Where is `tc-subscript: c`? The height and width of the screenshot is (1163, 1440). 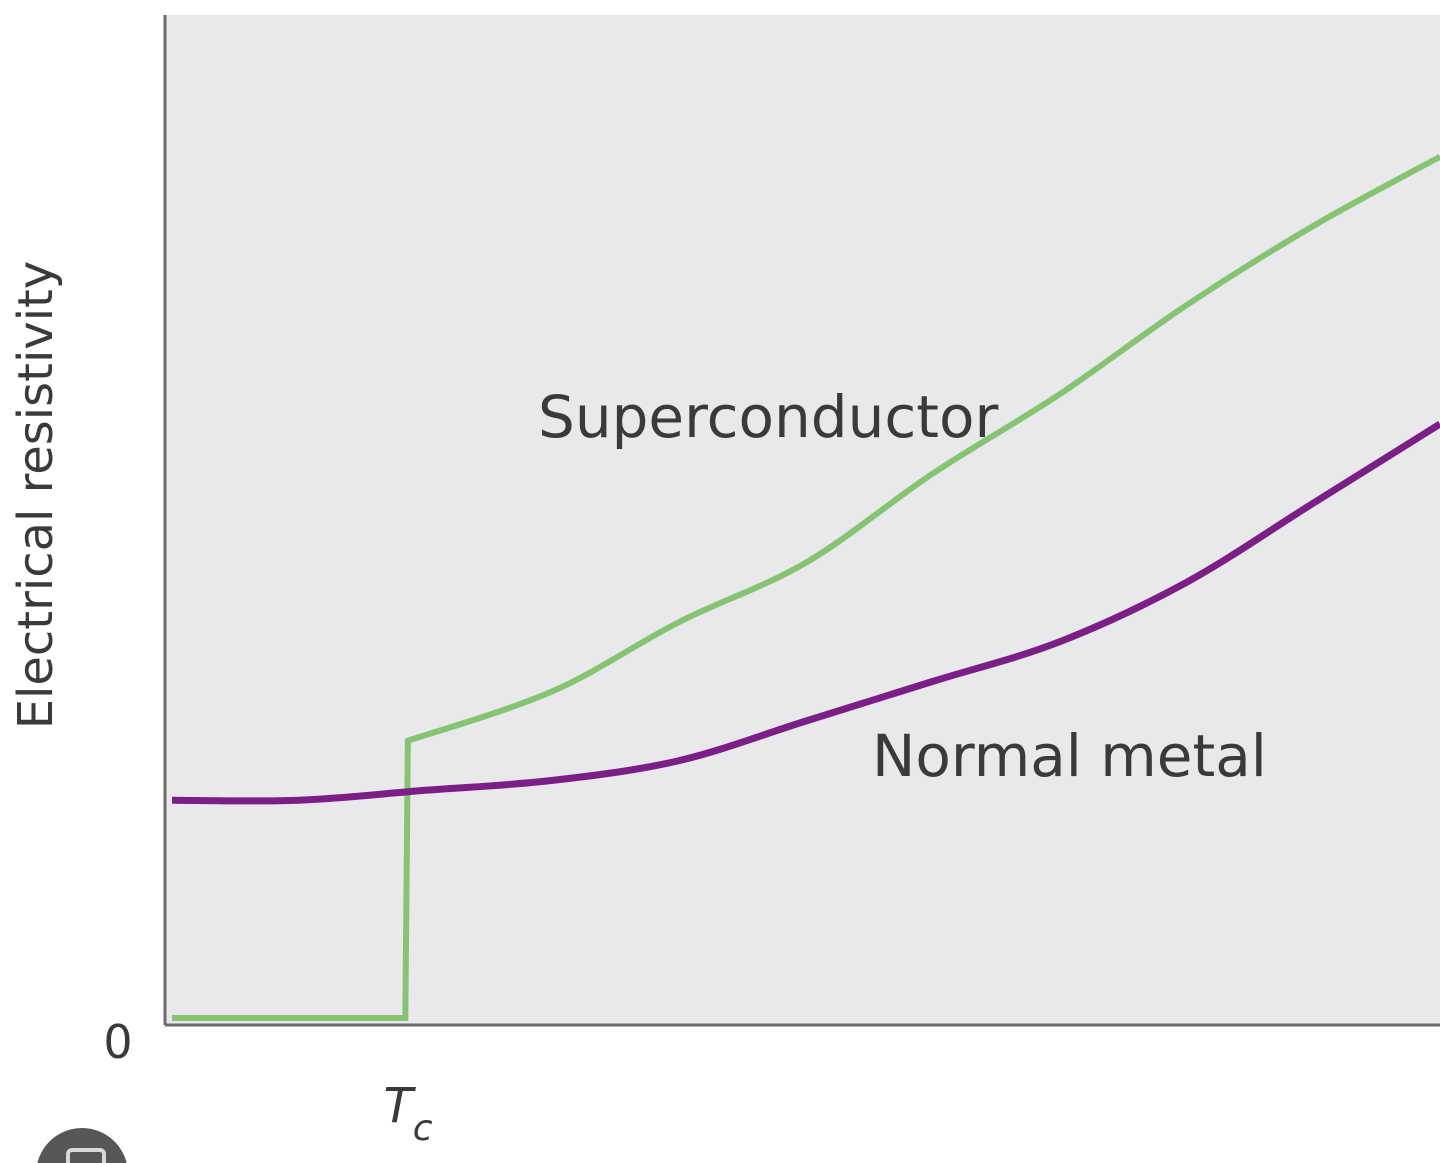
tc-subscript: c is located at coordinates (423, 1128).